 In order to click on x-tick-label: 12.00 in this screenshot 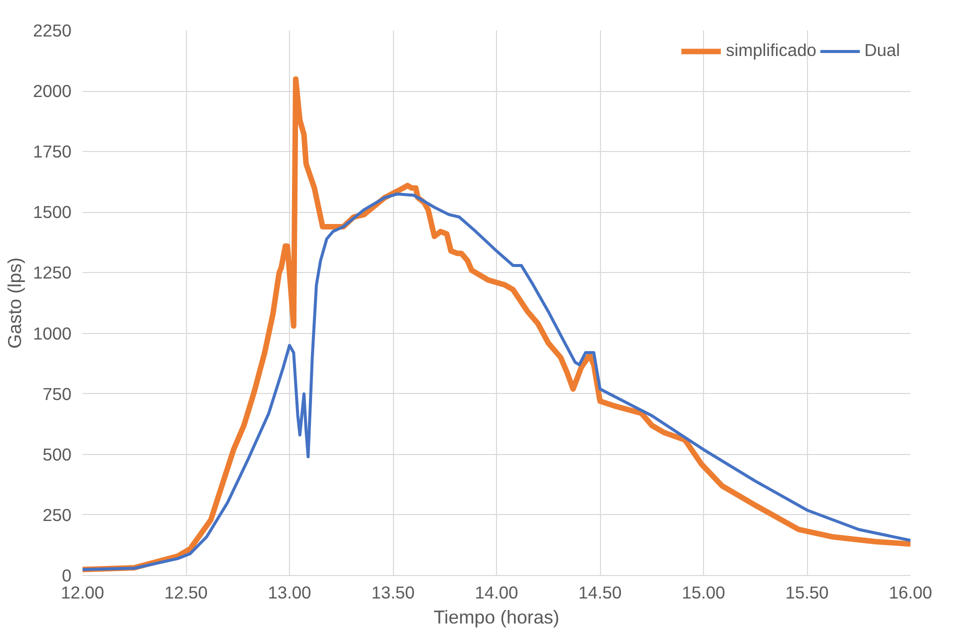, I will do `click(82, 592)`.